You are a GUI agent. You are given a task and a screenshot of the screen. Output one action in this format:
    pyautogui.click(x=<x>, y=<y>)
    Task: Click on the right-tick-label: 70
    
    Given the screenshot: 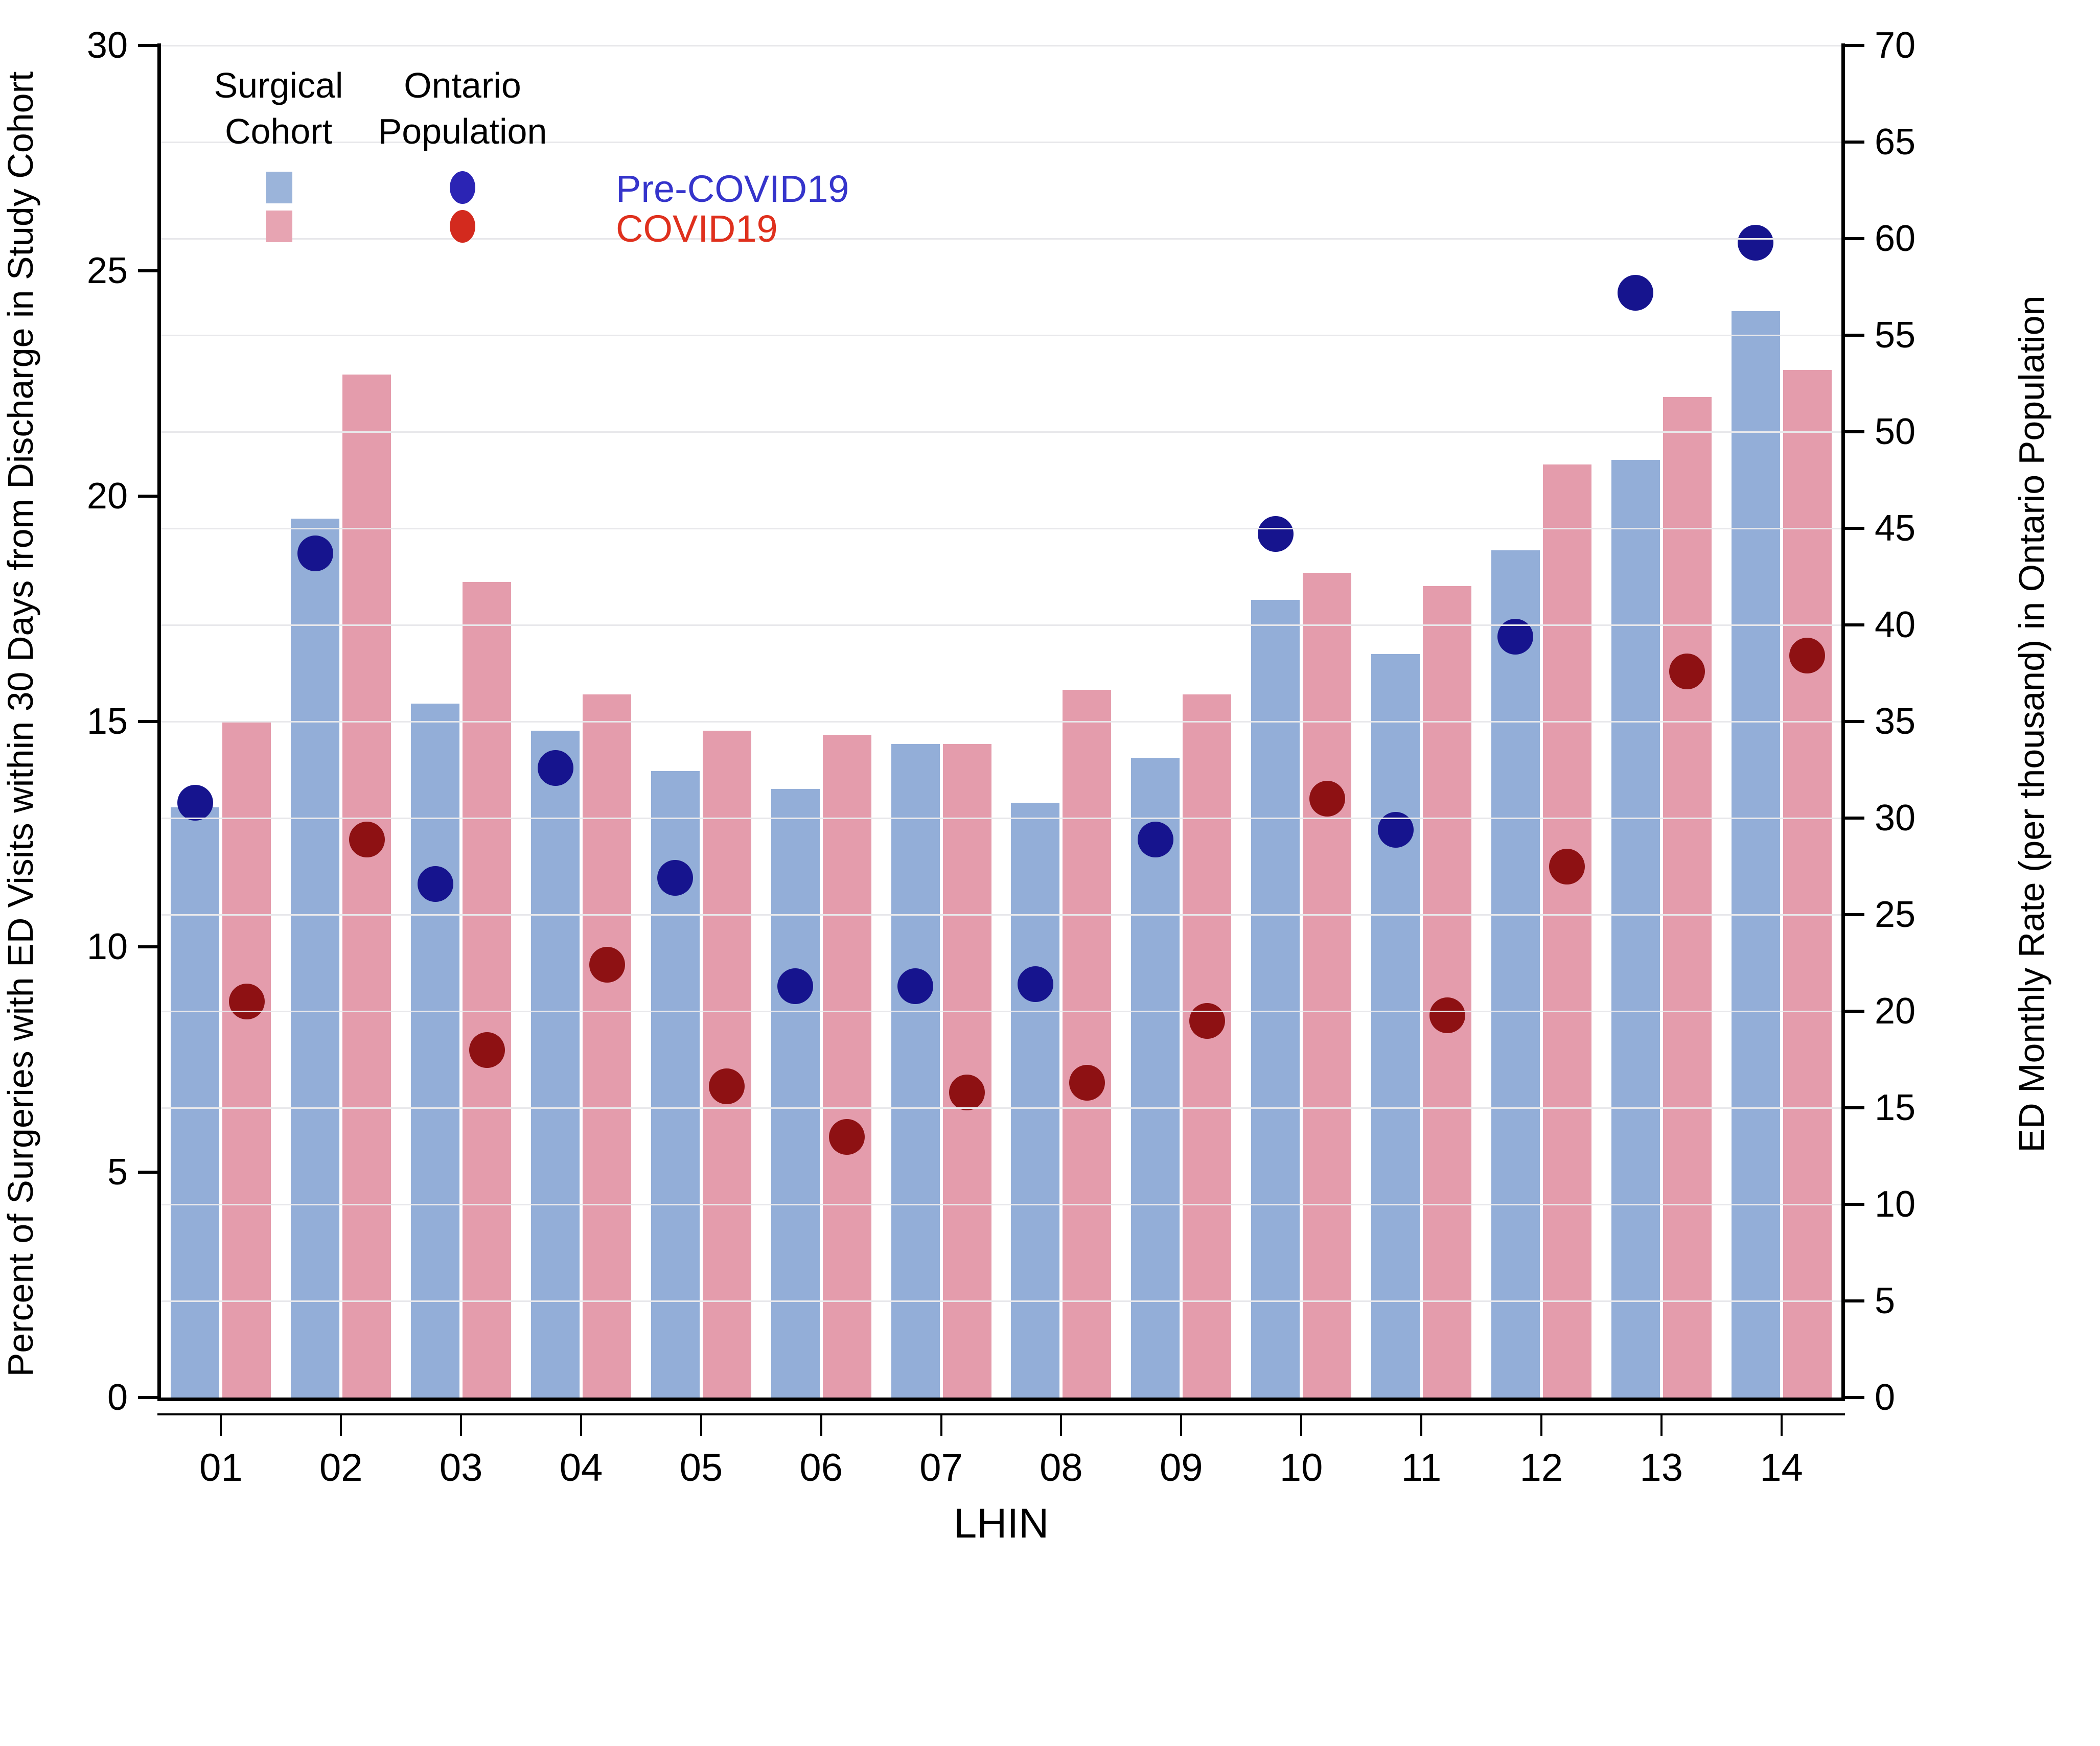 What is the action you would take?
    pyautogui.click(x=1895, y=45)
    